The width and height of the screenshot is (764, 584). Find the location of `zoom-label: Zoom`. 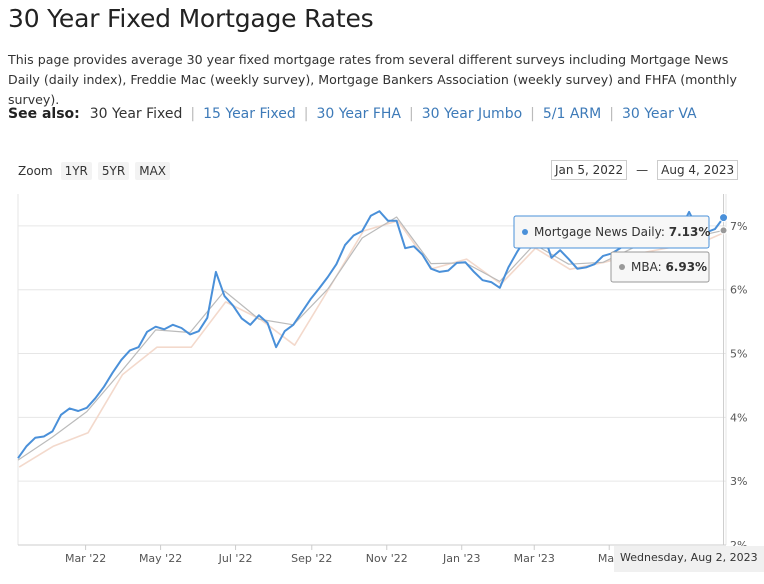

zoom-label: Zoom is located at coordinates (35, 171).